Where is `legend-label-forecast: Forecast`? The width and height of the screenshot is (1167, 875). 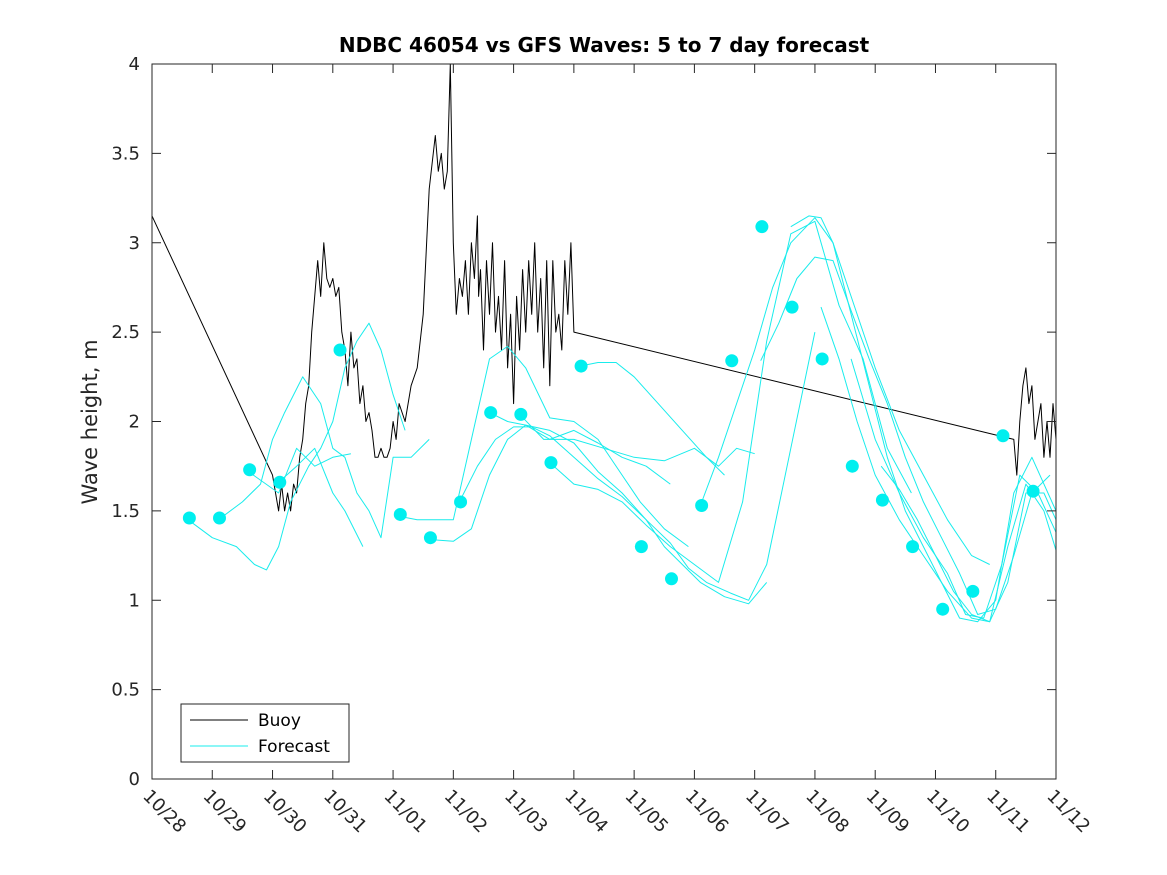 legend-label-forecast: Forecast is located at coordinates (294, 747).